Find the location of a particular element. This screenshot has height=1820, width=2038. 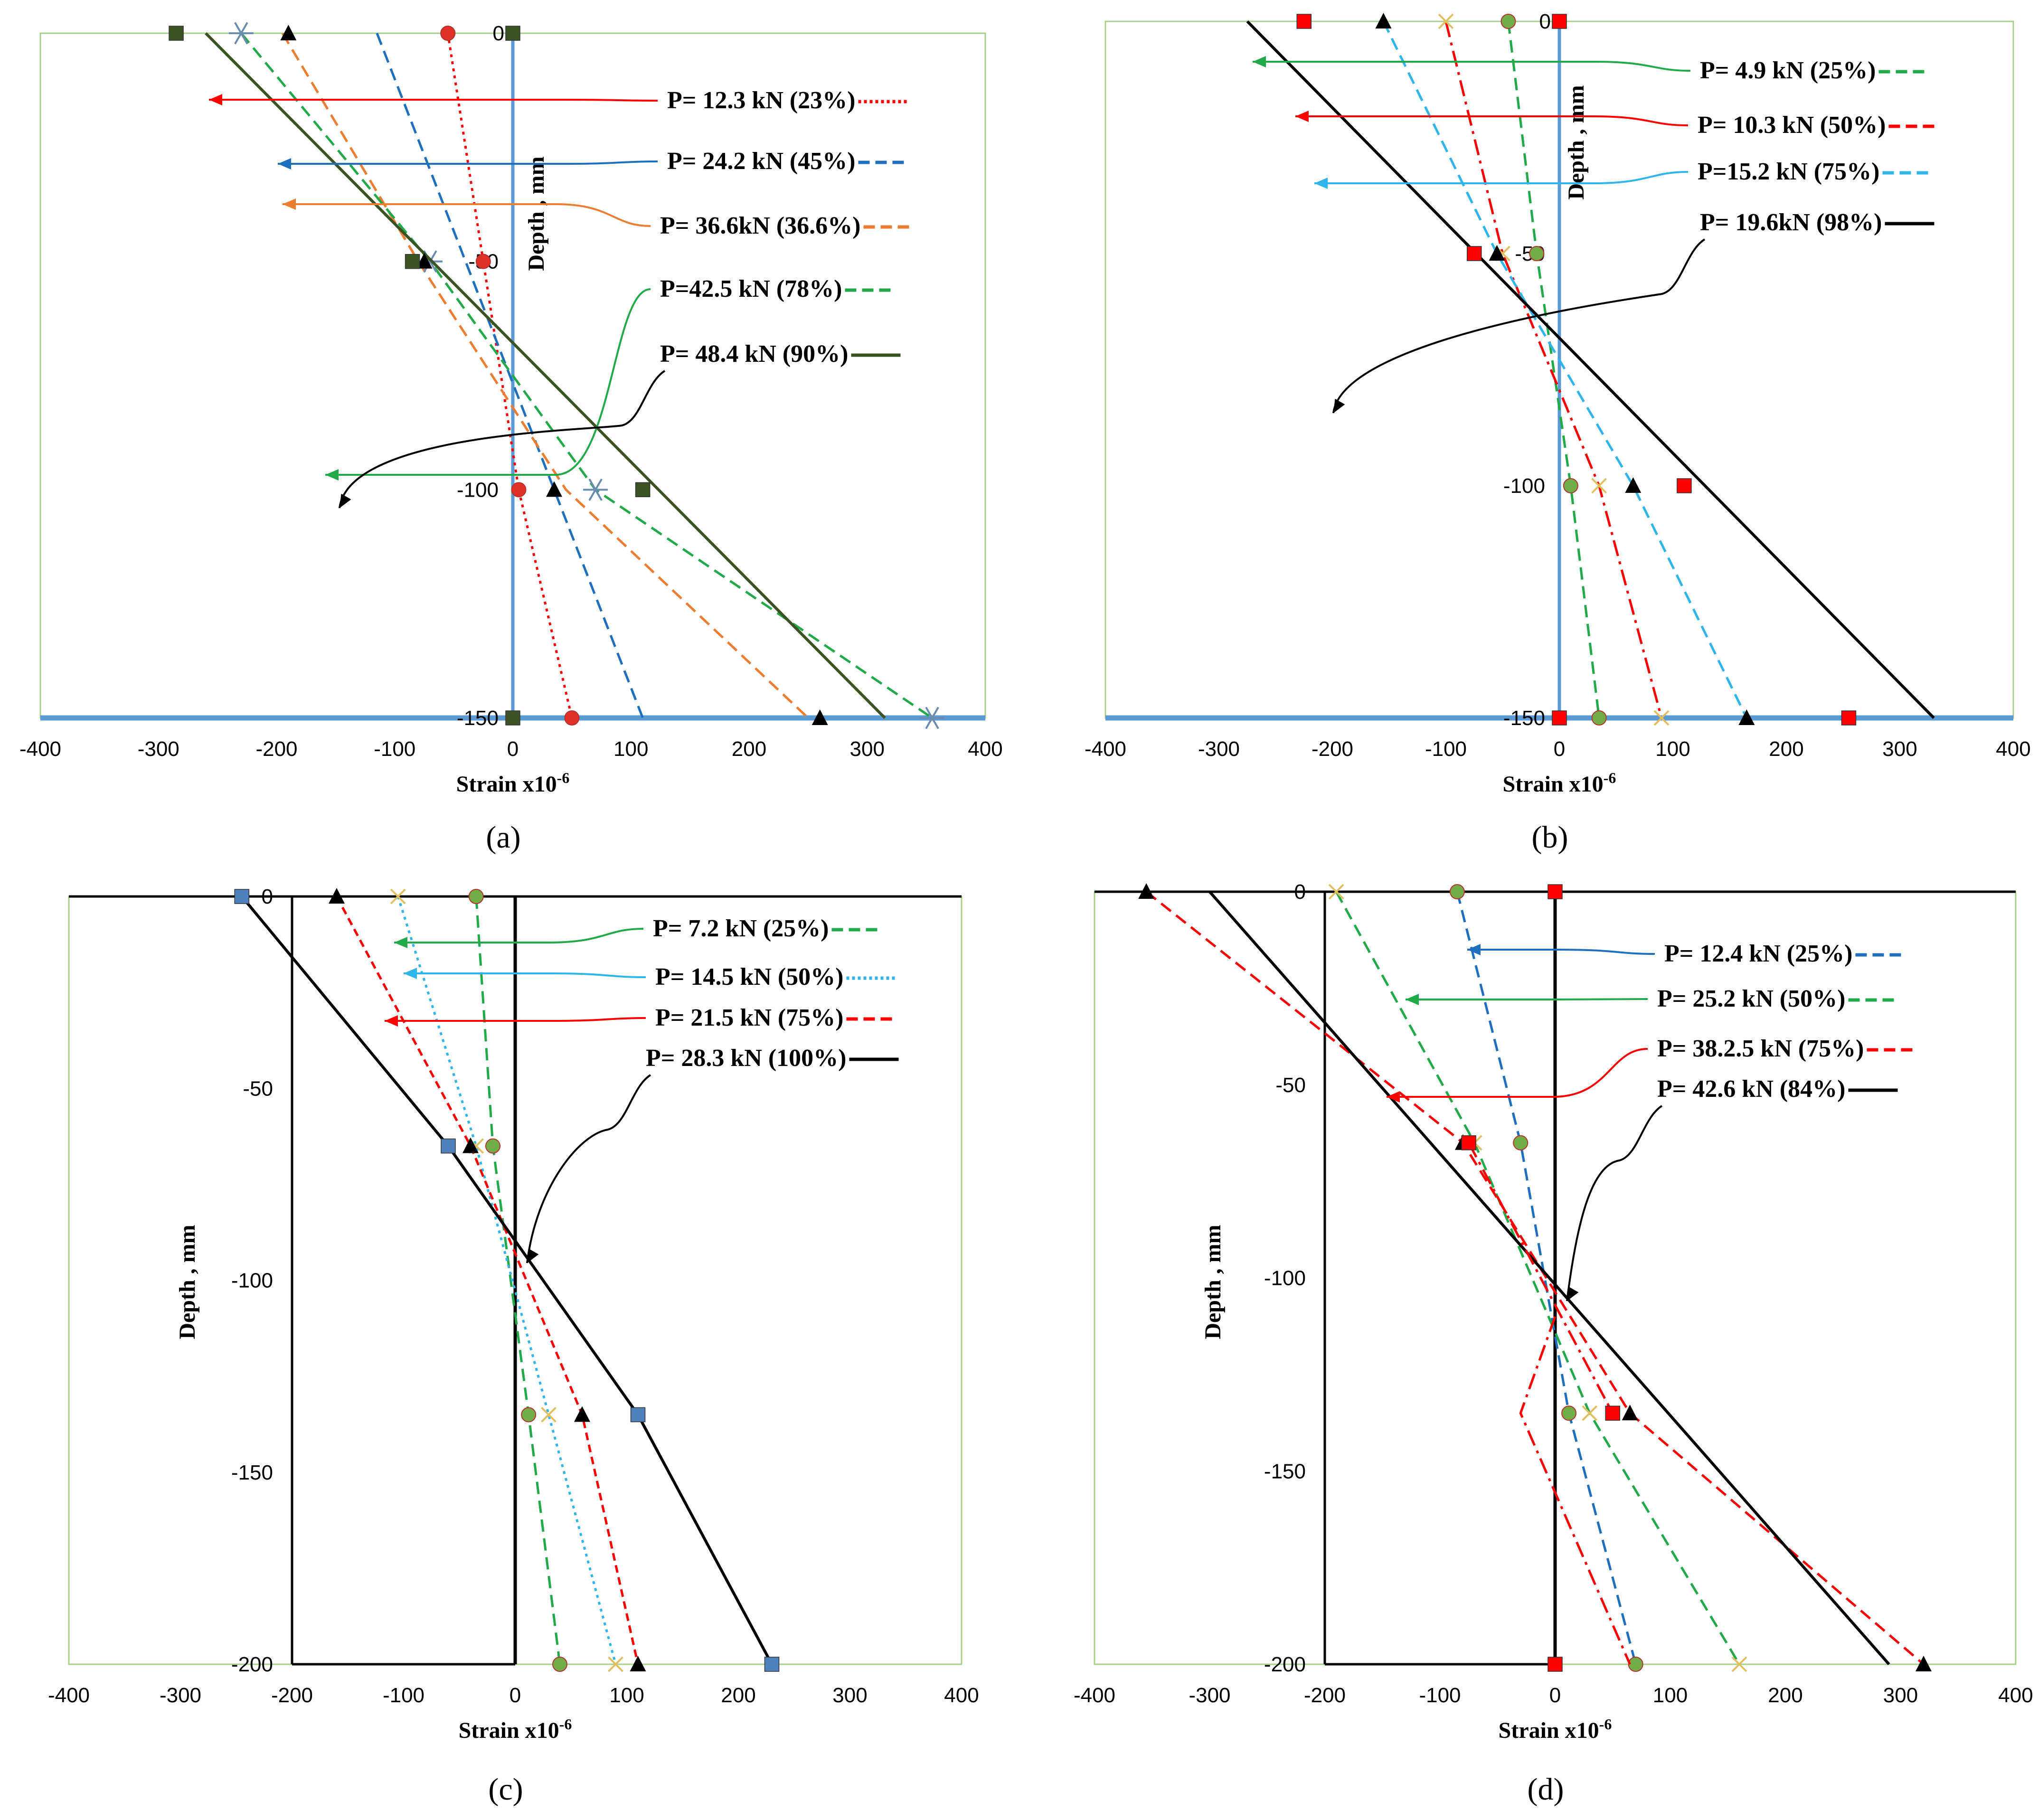

legend-entry: P= 10.3 kN (50%) is located at coordinates (1616, 125).